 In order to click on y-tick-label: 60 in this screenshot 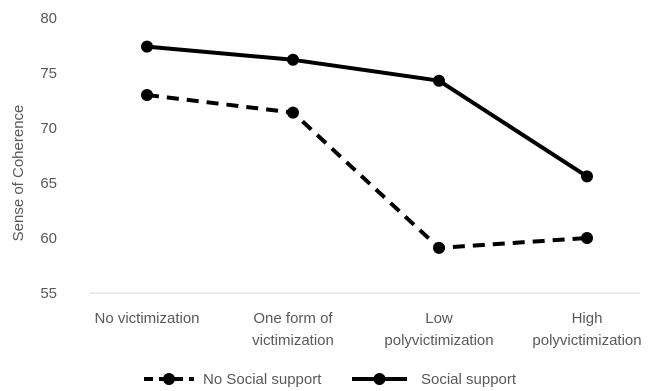, I will do `click(48, 238)`.